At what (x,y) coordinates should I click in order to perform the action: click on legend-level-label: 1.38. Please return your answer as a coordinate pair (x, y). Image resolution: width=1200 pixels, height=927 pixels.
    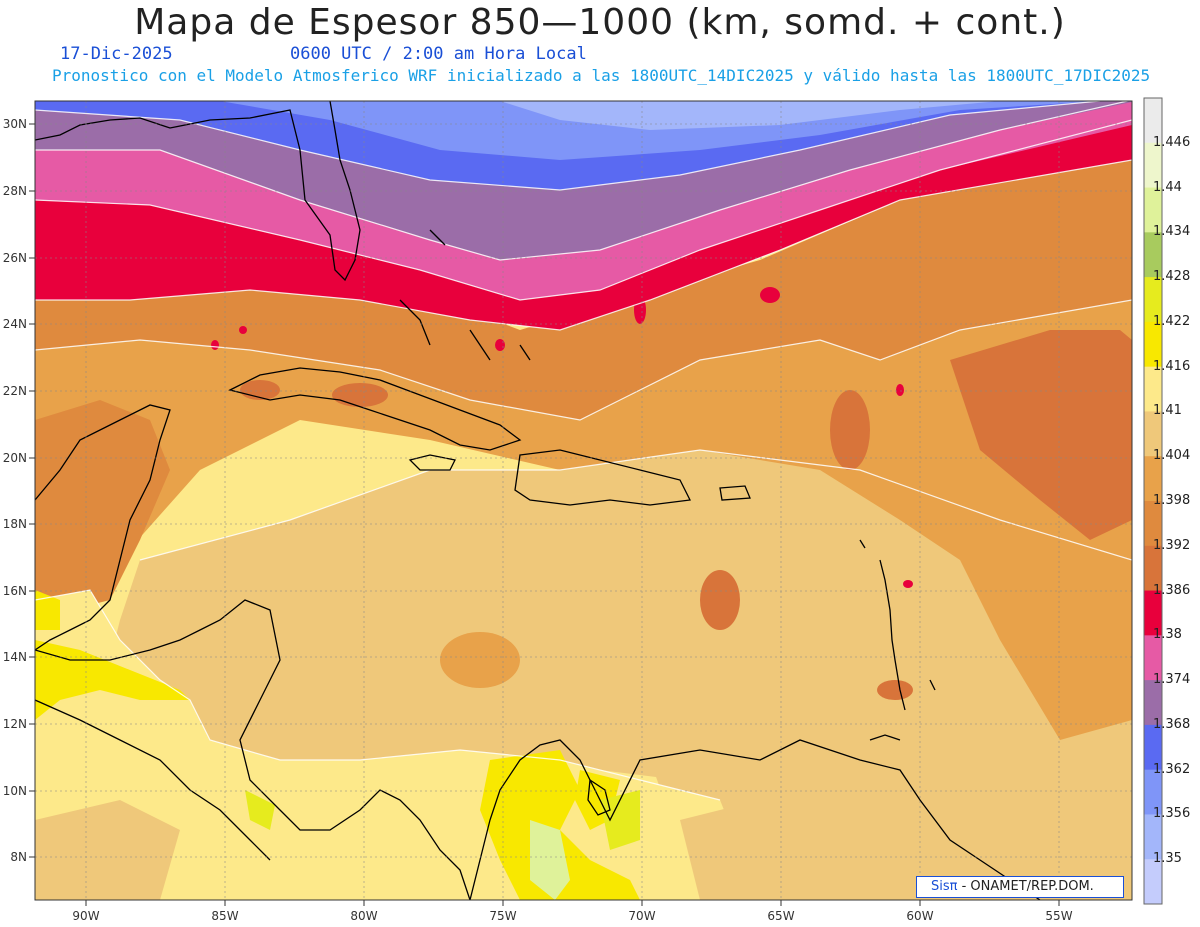
    Looking at the image, I should click on (1167, 635).